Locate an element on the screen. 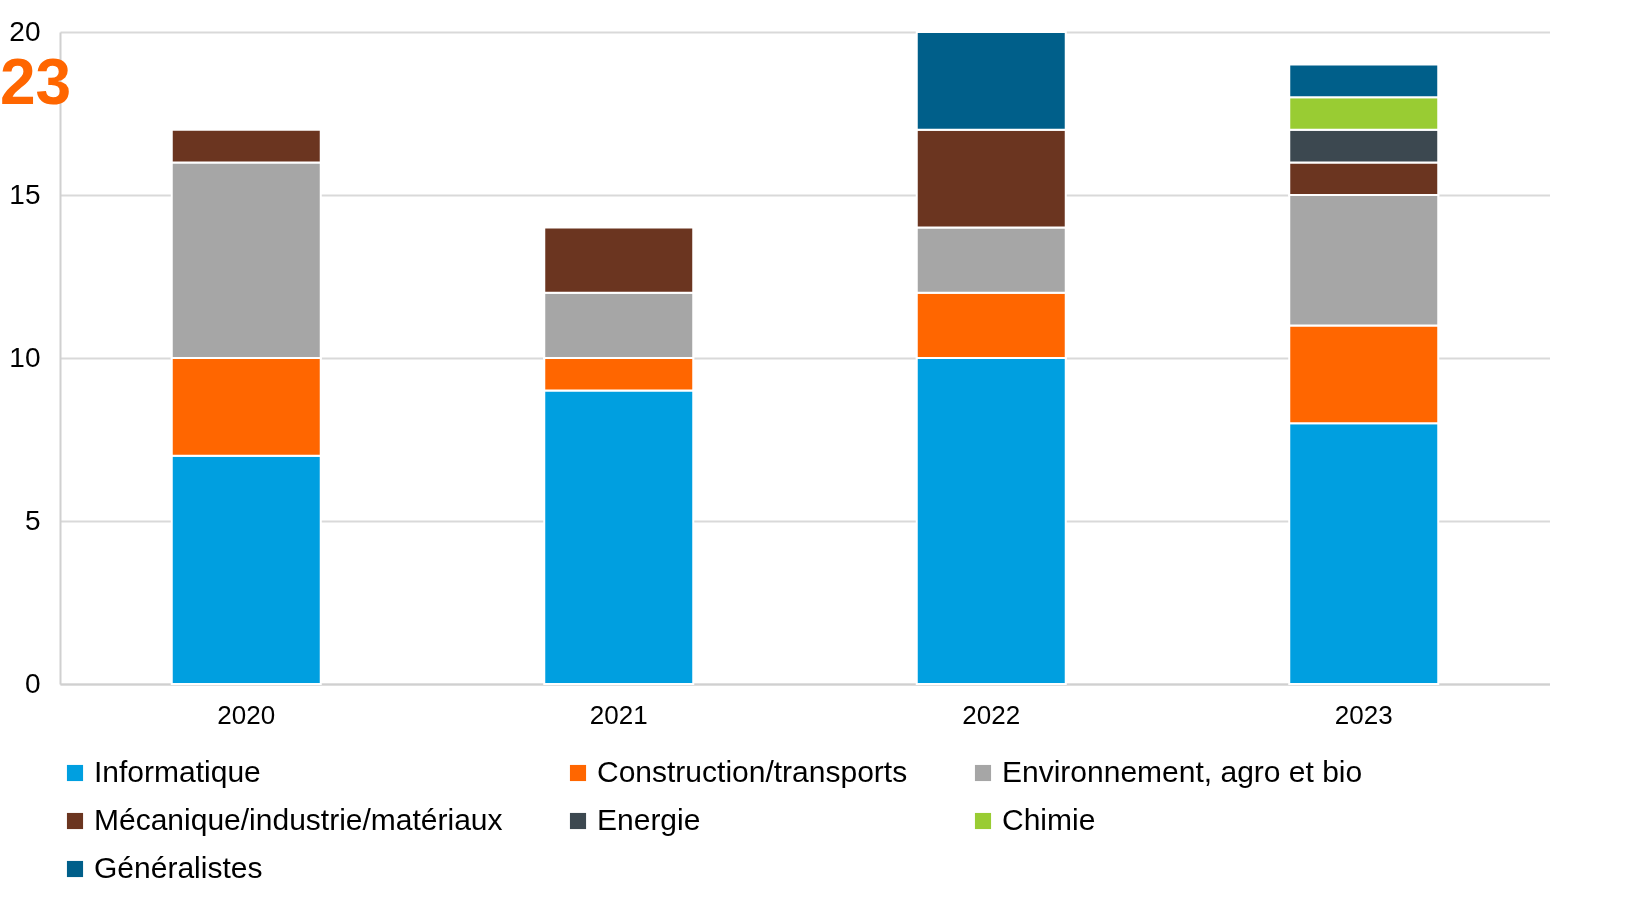 The width and height of the screenshot is (1648, 920). legend-label: Informatique is located at coordinates (177, 771).